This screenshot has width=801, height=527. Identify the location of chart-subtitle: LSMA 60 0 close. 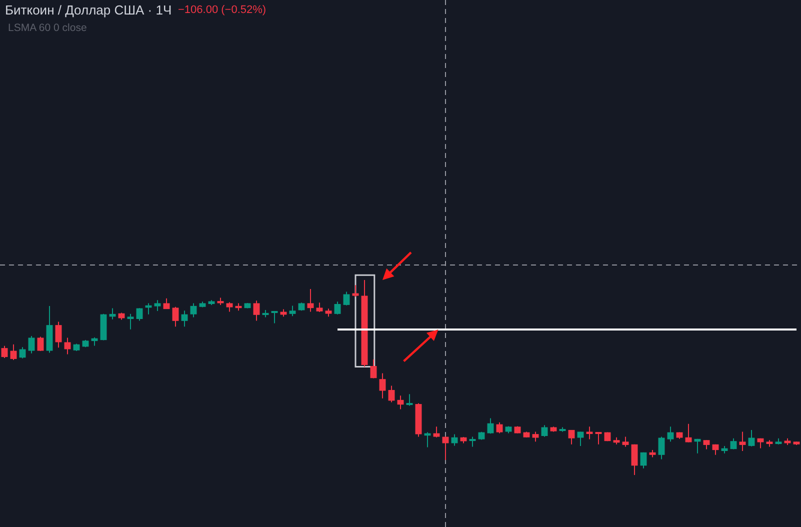
(47, 28).